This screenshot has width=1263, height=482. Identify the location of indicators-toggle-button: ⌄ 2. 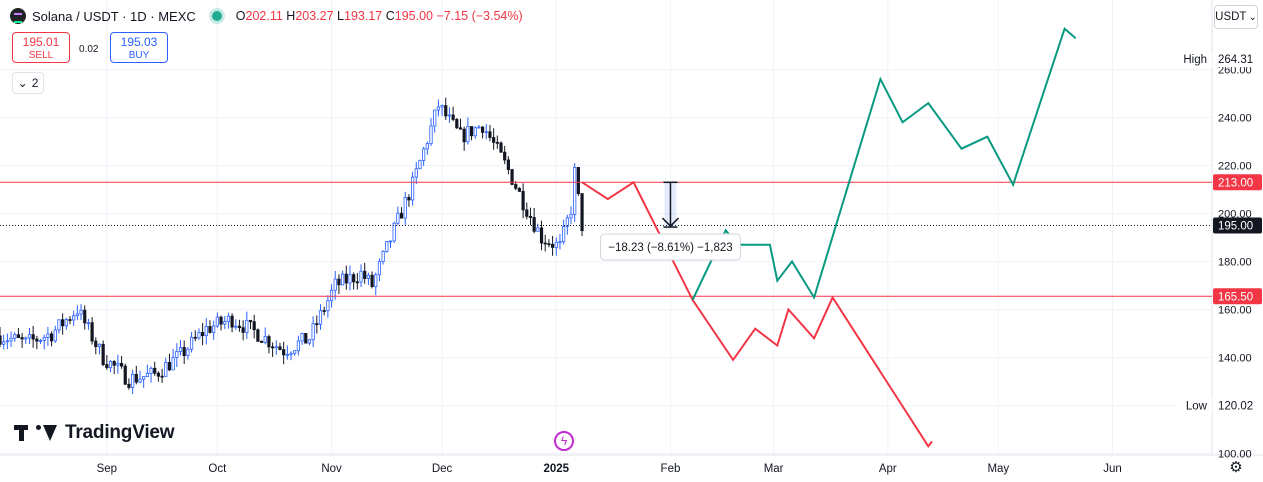
(28, 83).